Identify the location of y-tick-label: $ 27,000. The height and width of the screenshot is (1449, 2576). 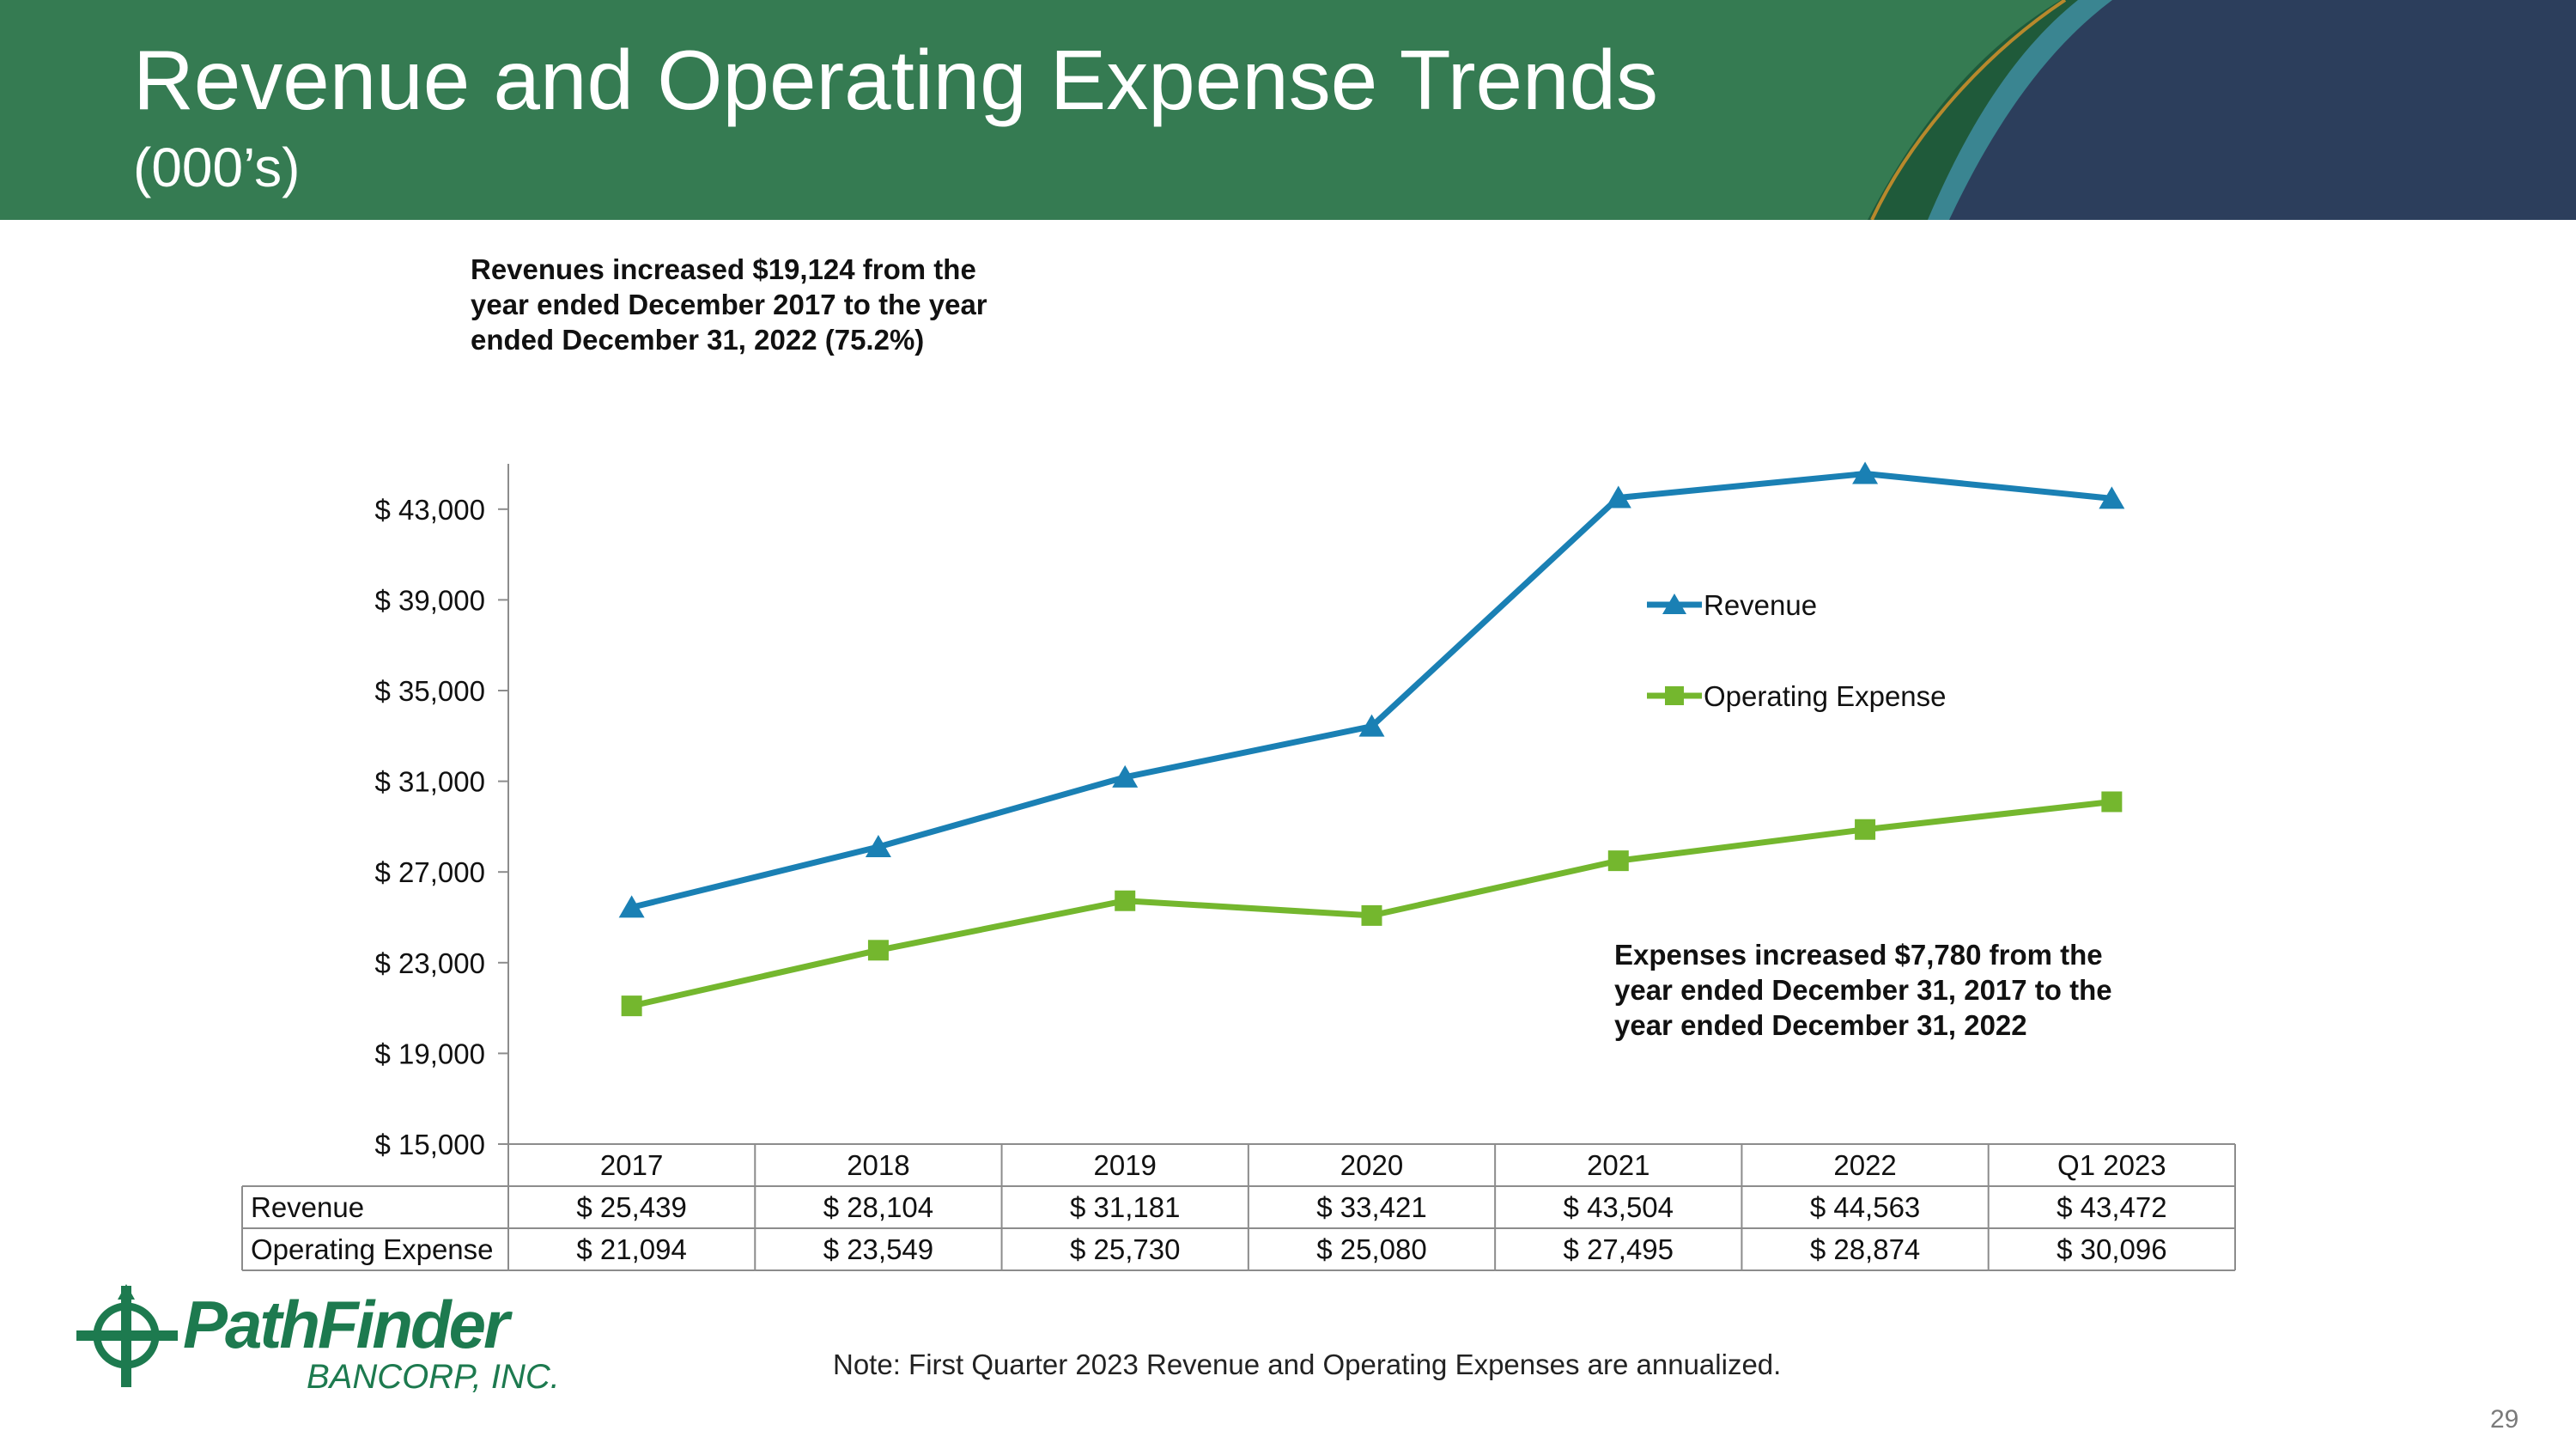
(430, 872).